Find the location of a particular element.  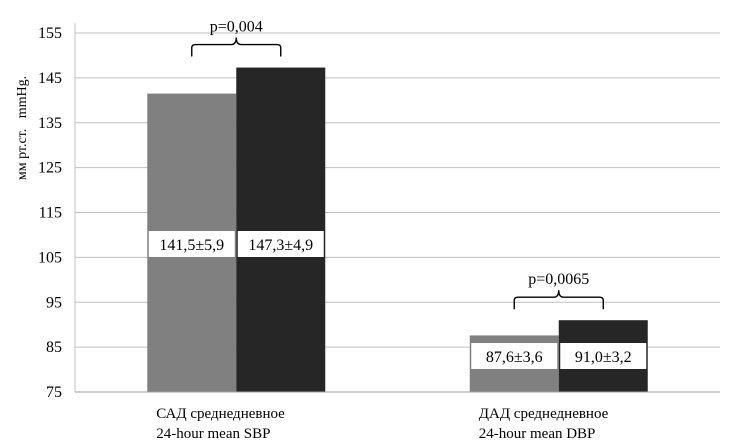

data-label: 141,5±5,9 is located at coordinates (191, 245).